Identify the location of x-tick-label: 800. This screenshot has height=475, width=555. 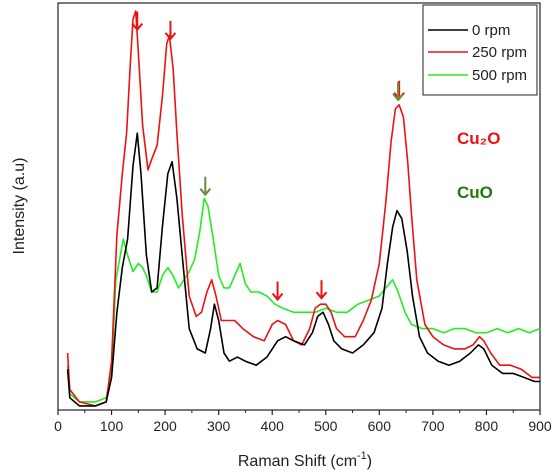
(487, 426).